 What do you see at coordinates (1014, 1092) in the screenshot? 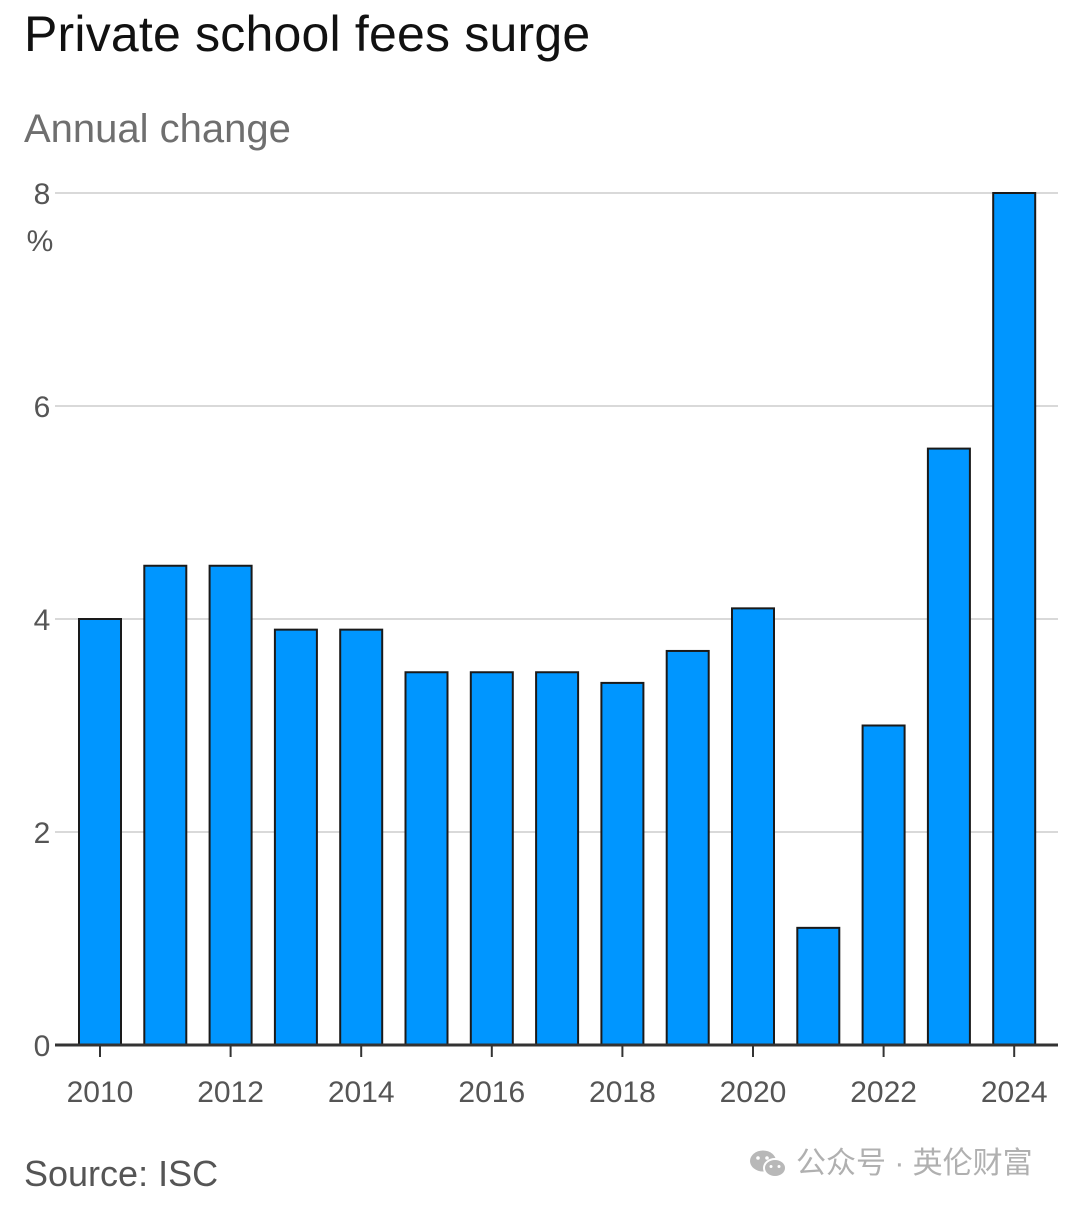
I see `x-tick-label: 2024` at bounding box center [1014, 1092].